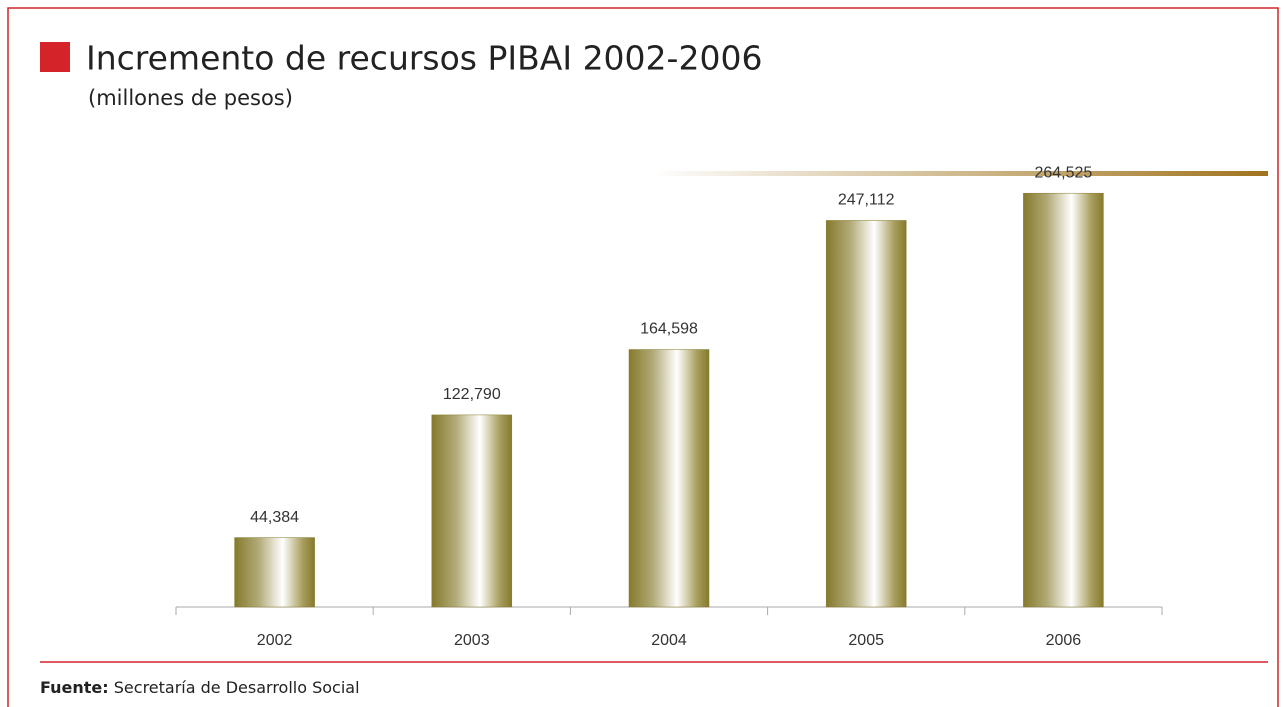 Image resolution: width=1286 pixels, height=707 pixels. Describe the element at coordinates (424, 58) in the screenshot. I see `chart-title: Incremento de recursos PIBAI 2002-2006` at that location.